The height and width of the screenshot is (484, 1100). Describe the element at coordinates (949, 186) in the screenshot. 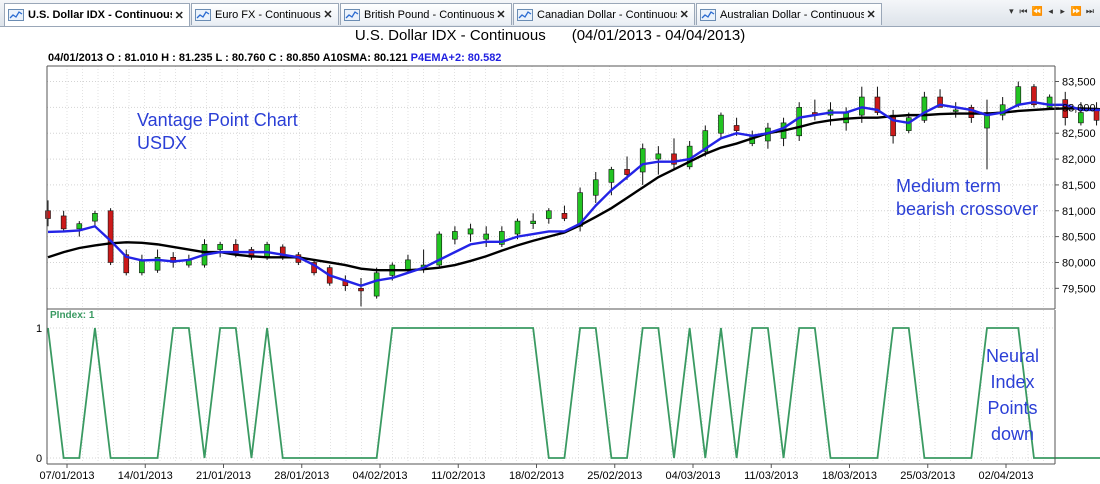

I see `annotation-line: Medium term` at that location.